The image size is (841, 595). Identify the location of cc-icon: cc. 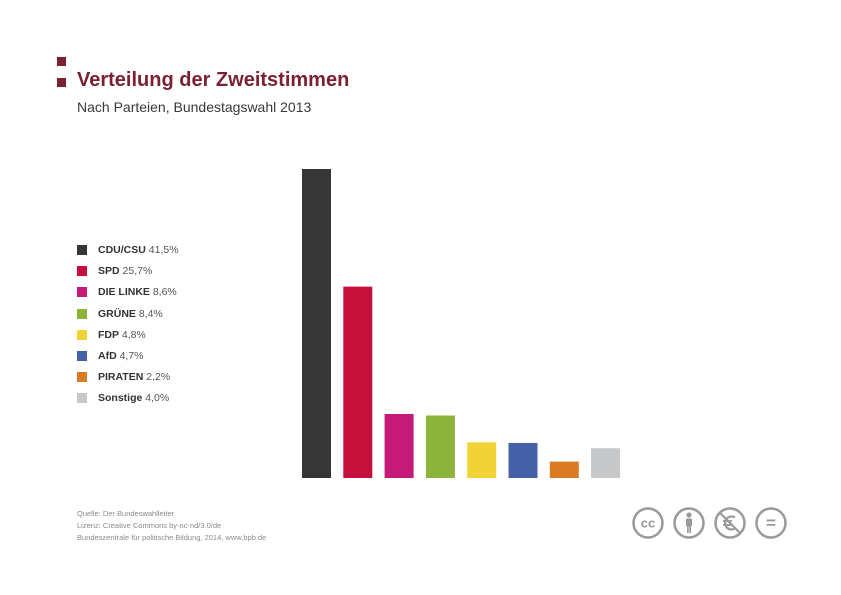
(648, 523).